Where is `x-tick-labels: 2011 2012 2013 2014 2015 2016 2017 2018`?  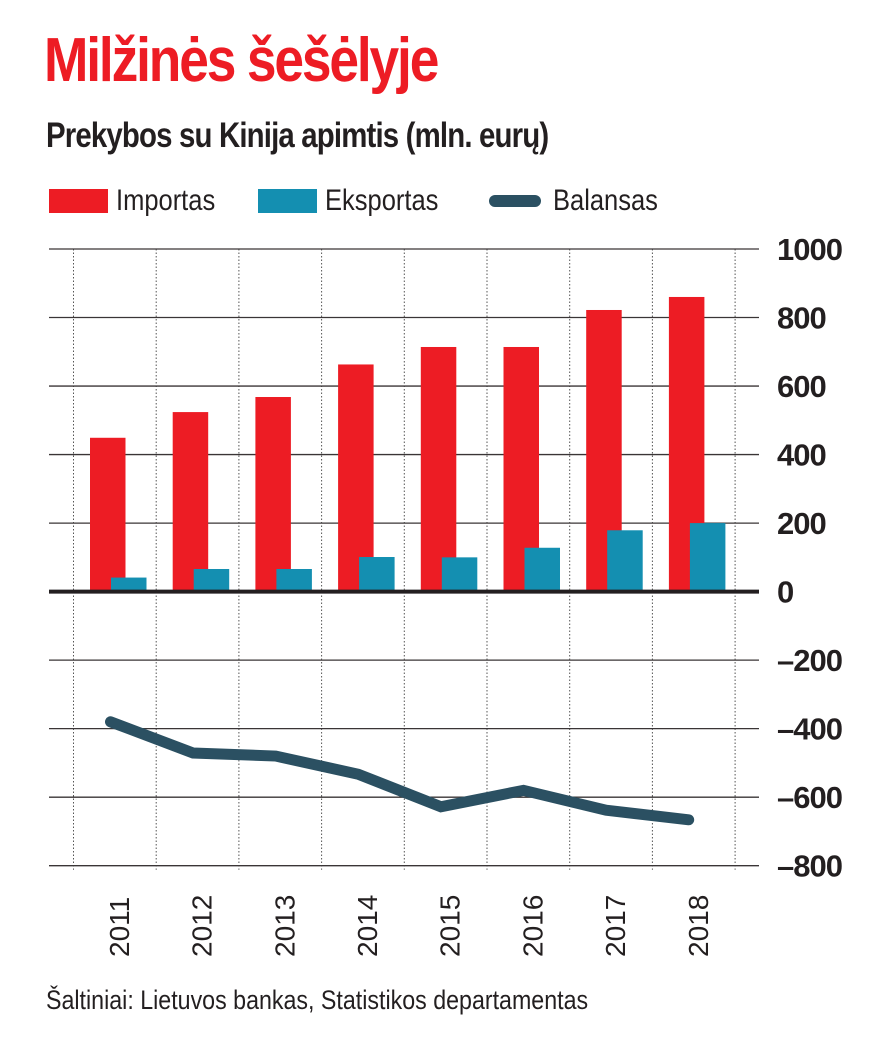
x-tick-labels: 2011 2012 2013 2014 2015 2016 2017 2018 is located at coordinates (409, 926).